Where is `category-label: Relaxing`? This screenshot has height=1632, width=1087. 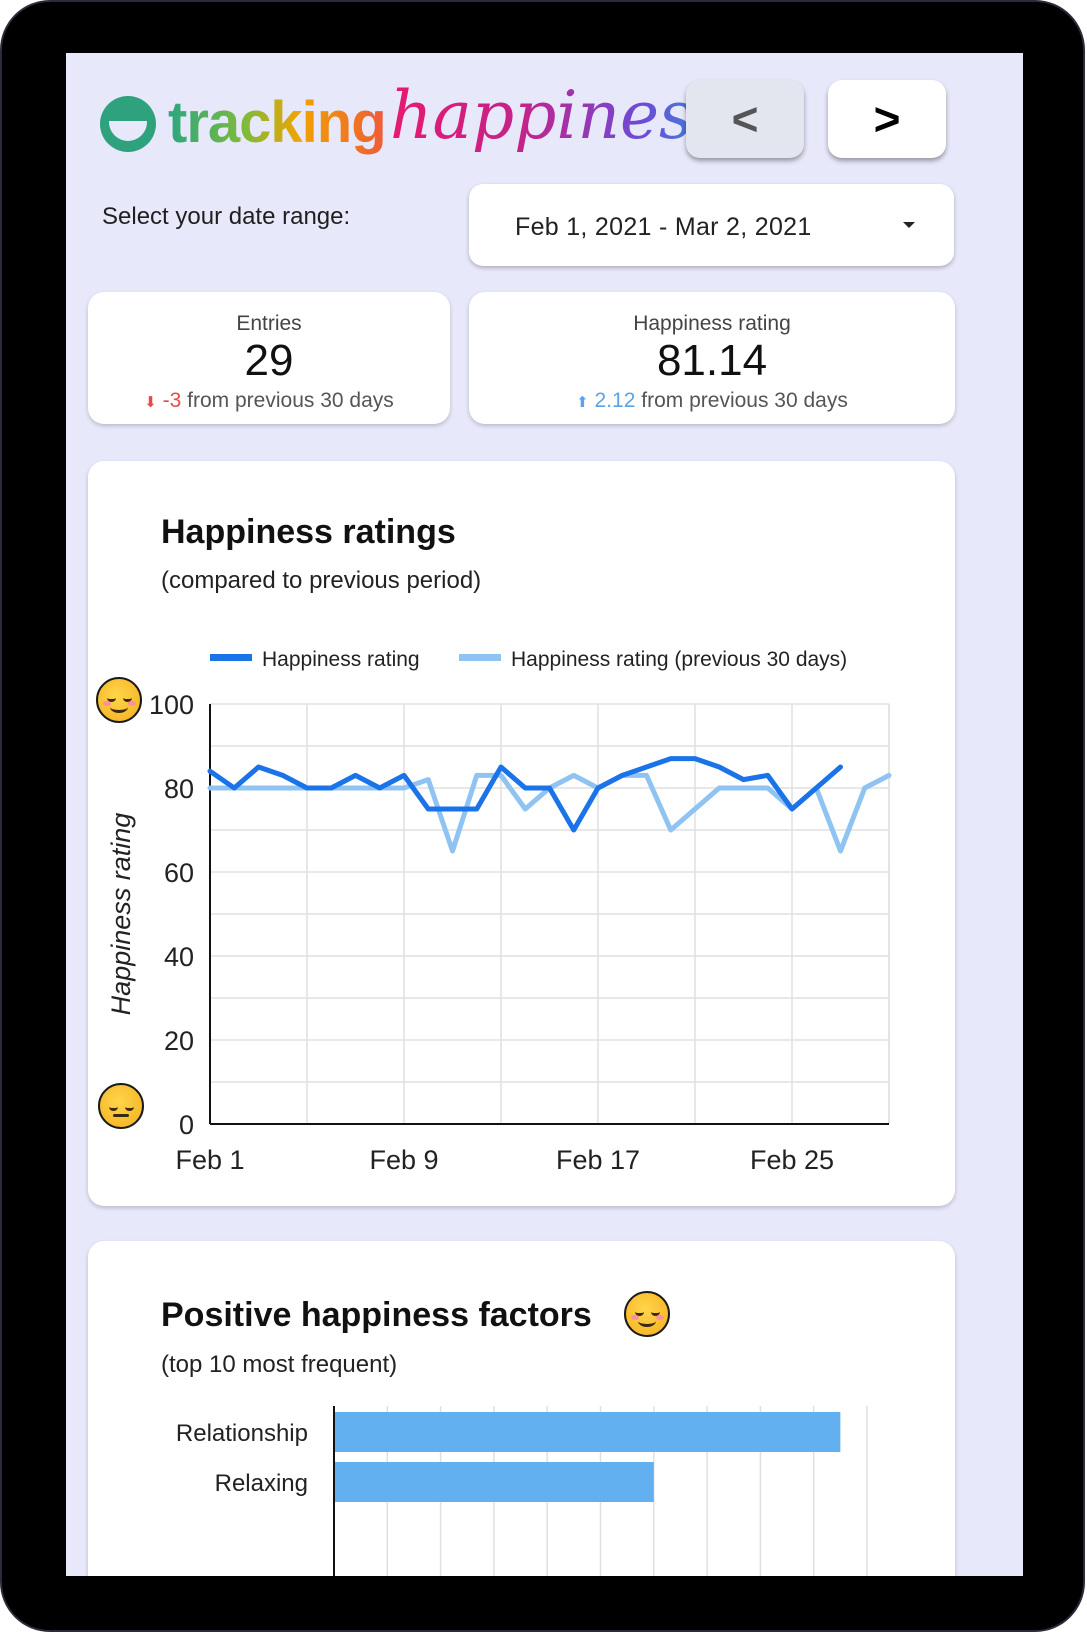
category-label: Relaxing is located at coordinates (261, 1483).